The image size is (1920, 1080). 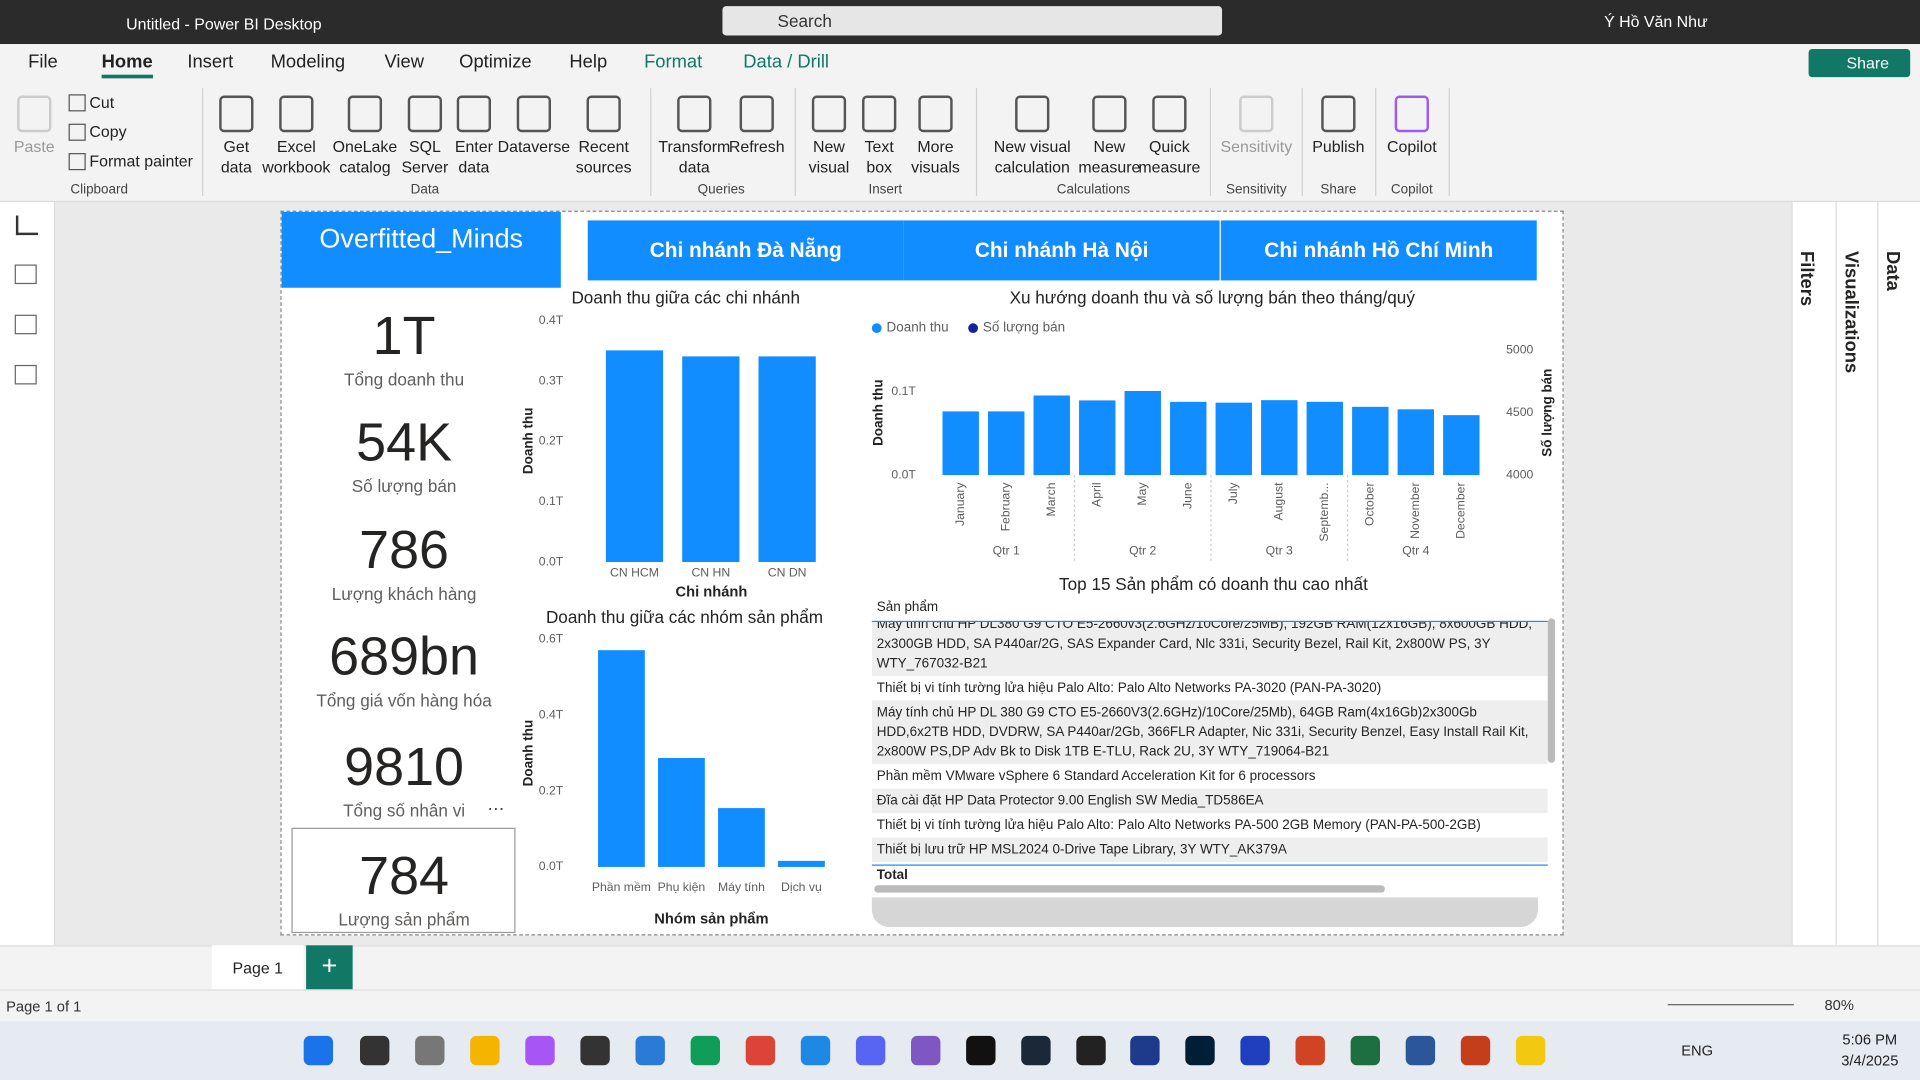 I want to click on ribbon-button-label: Recent, so click(x=603, y=146).